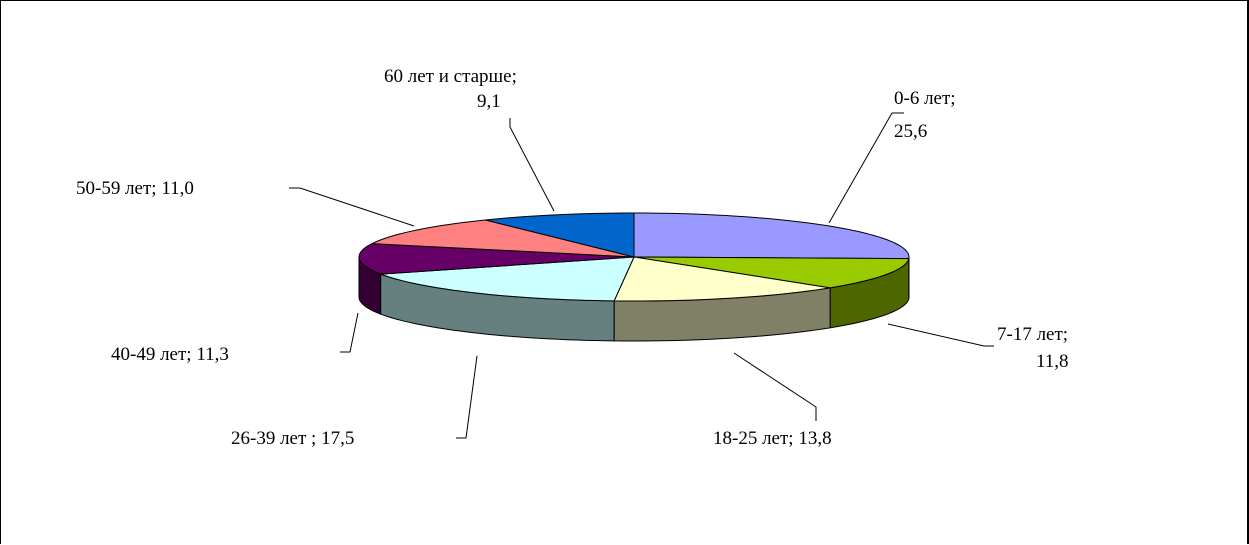 The image size is (1249, 545). What do you see at coordinates (489, 101) in the screenshot?
I see `data-label-60-лет-и-старше-line-2: 9,1` at bounding box center [489, 101].